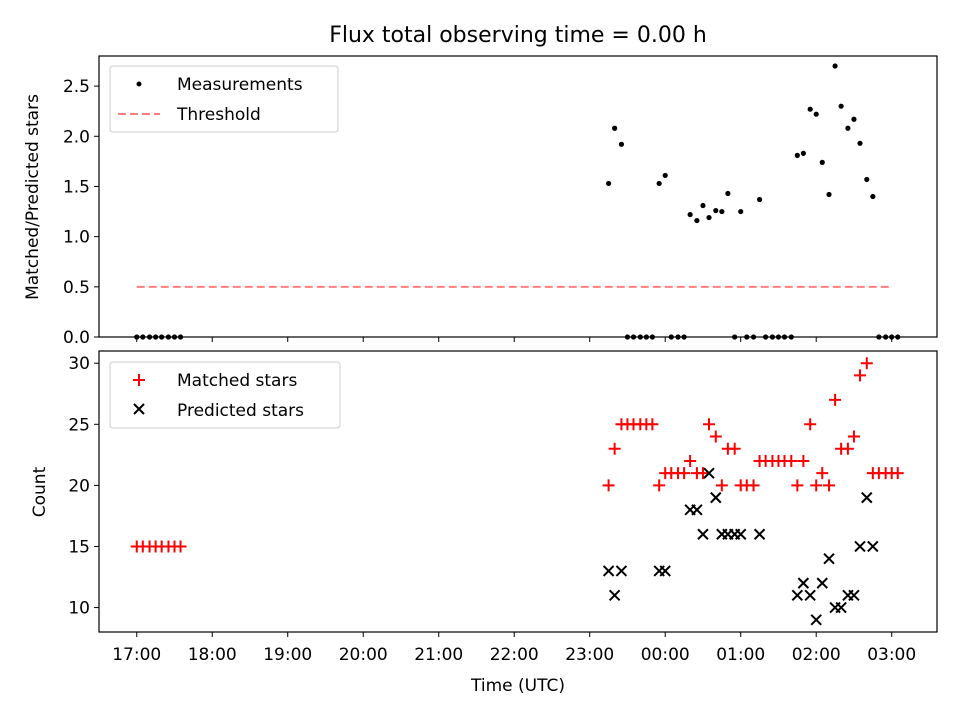  What do you see at coordinates (740, 655) in the screenshot?
I see `x-tick-label: 01:00` at bounding box center [740, 655].